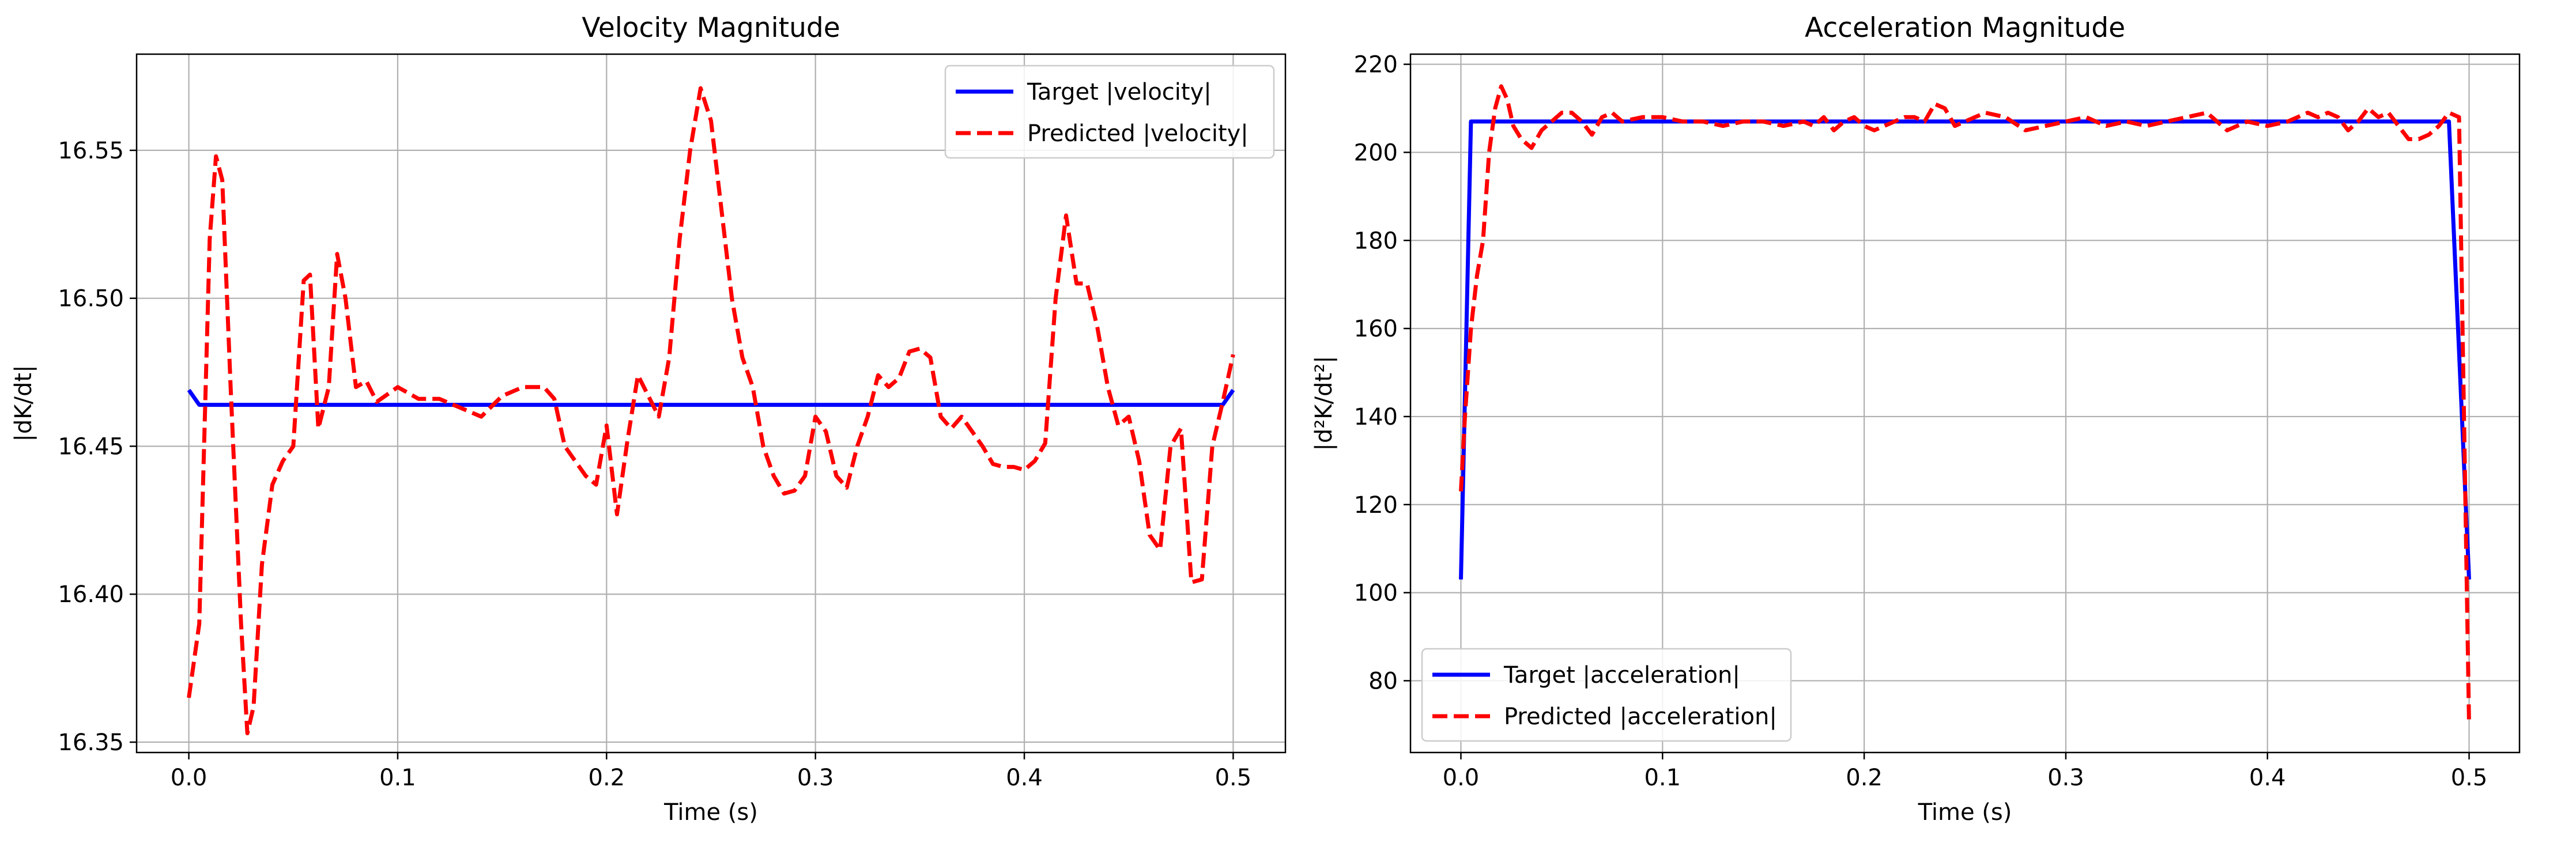 Image resolution: width=2576 pixels, height=847 pixels. I want to click on y-tick-label: 100, so click(1376, 593).